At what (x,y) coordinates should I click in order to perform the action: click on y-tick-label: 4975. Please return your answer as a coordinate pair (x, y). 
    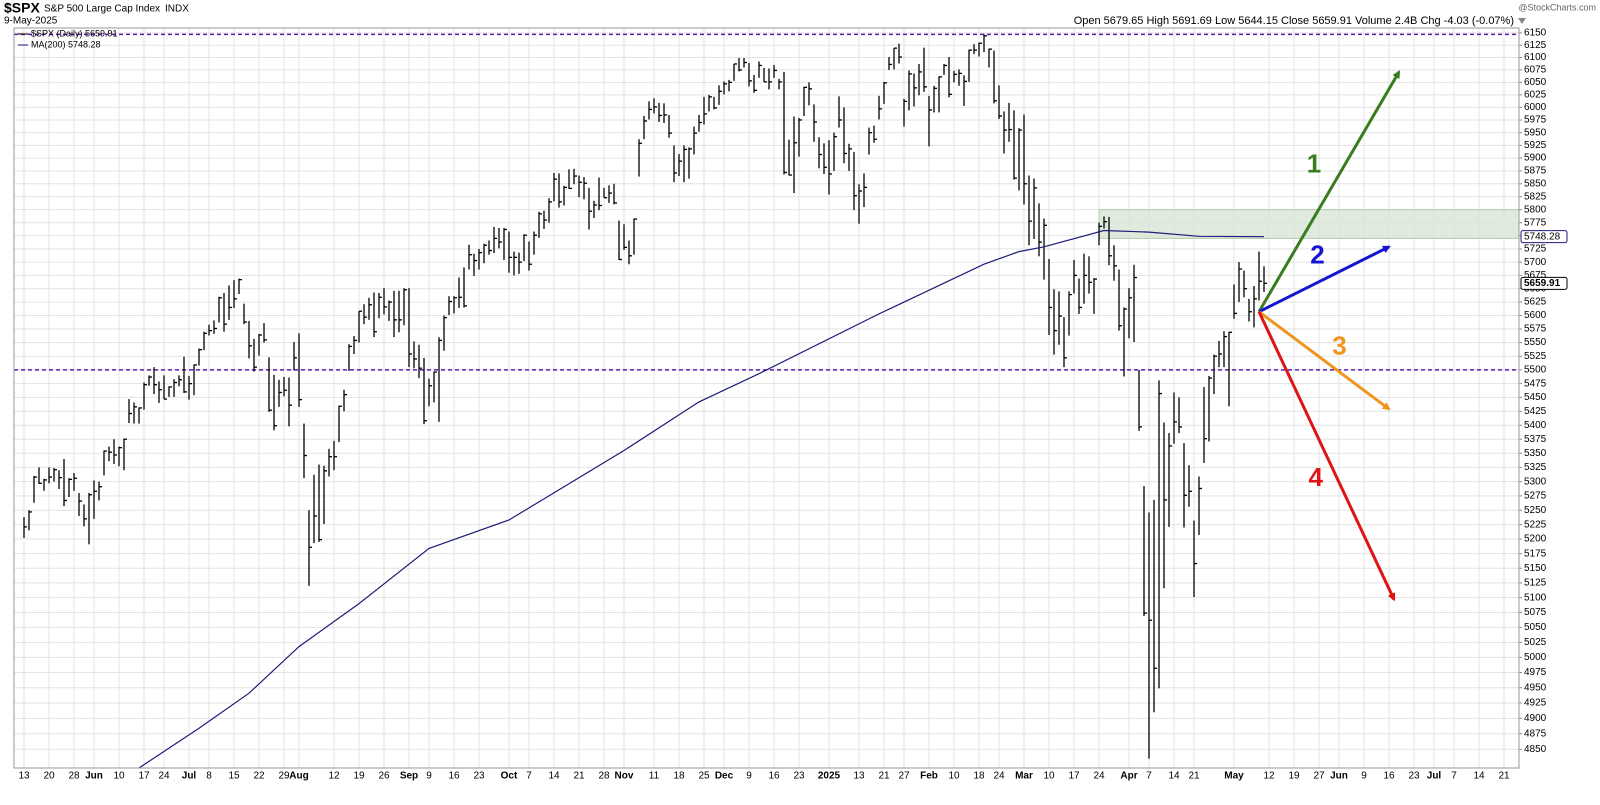
    Looking at the image, I should click on (1535, 672).